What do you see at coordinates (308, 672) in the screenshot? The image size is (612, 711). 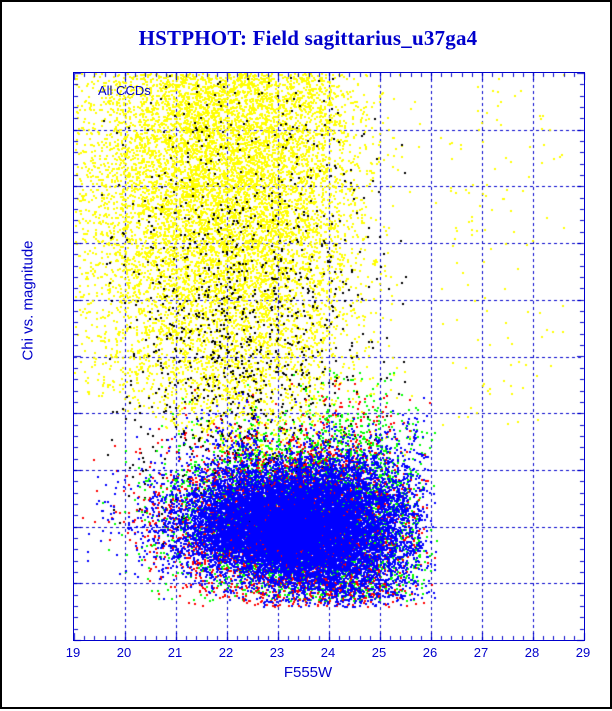 I see `x-axis-label: F555W` at bounding box center [308, 672].